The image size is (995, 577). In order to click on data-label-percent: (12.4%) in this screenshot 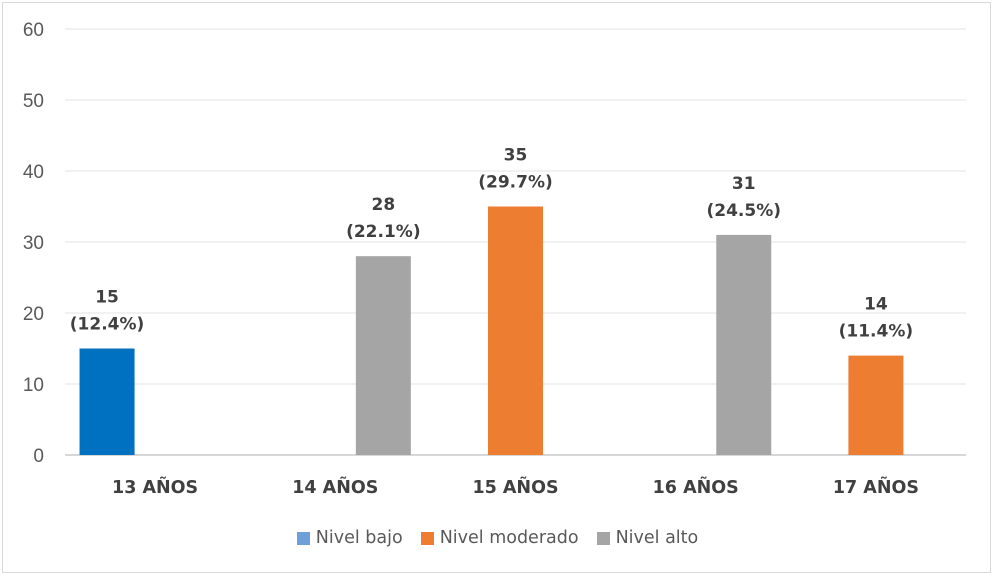, I will do `click(107, 325)`.